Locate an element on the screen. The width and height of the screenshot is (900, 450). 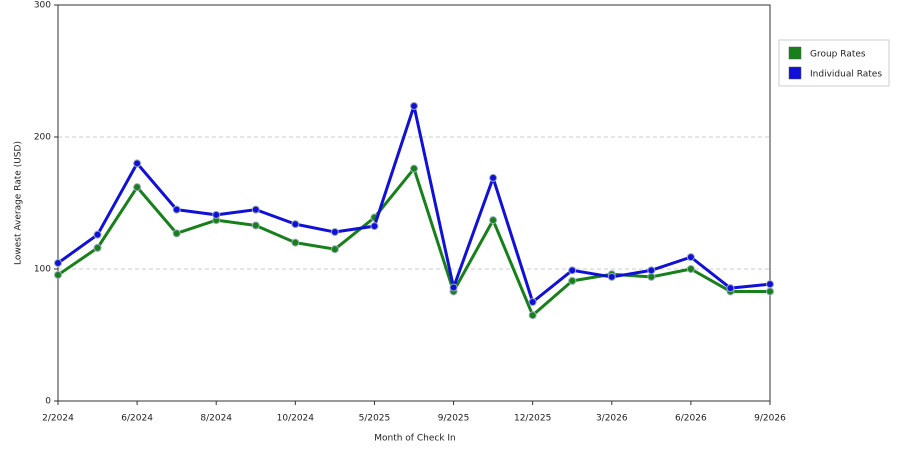
y-axis-title: Lowest Average Rate (USD) is located at coordinates (19, 203).